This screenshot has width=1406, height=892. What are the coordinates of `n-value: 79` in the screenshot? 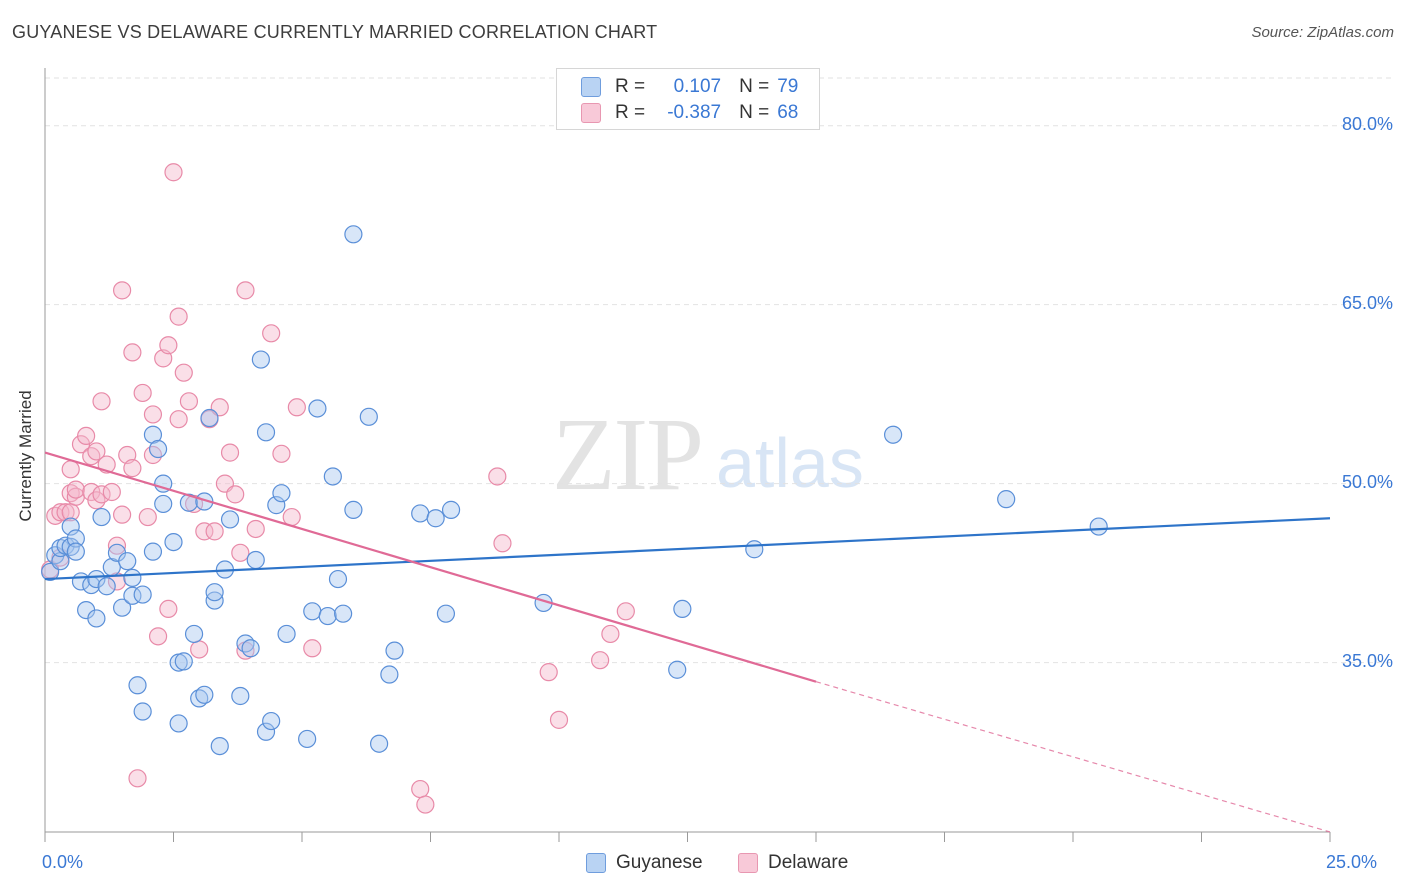 It's located at (788, 86).